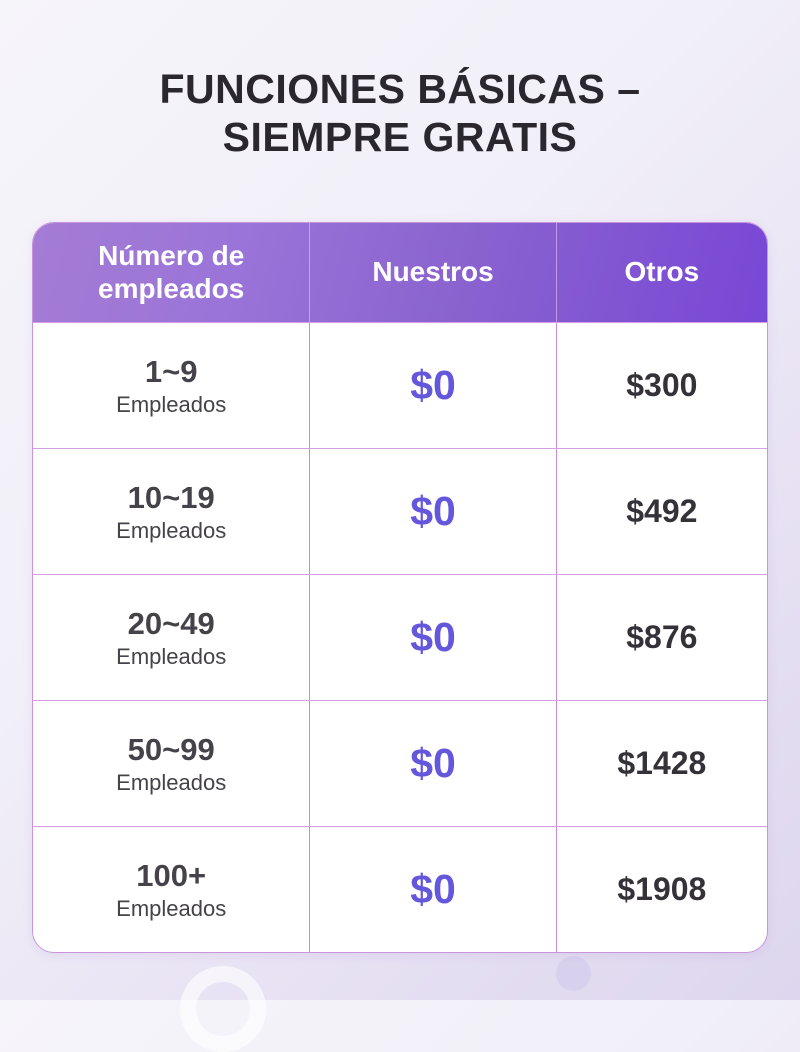  I want to click on employee-range-cell: 1~9 Empleados, so click(171, 385).